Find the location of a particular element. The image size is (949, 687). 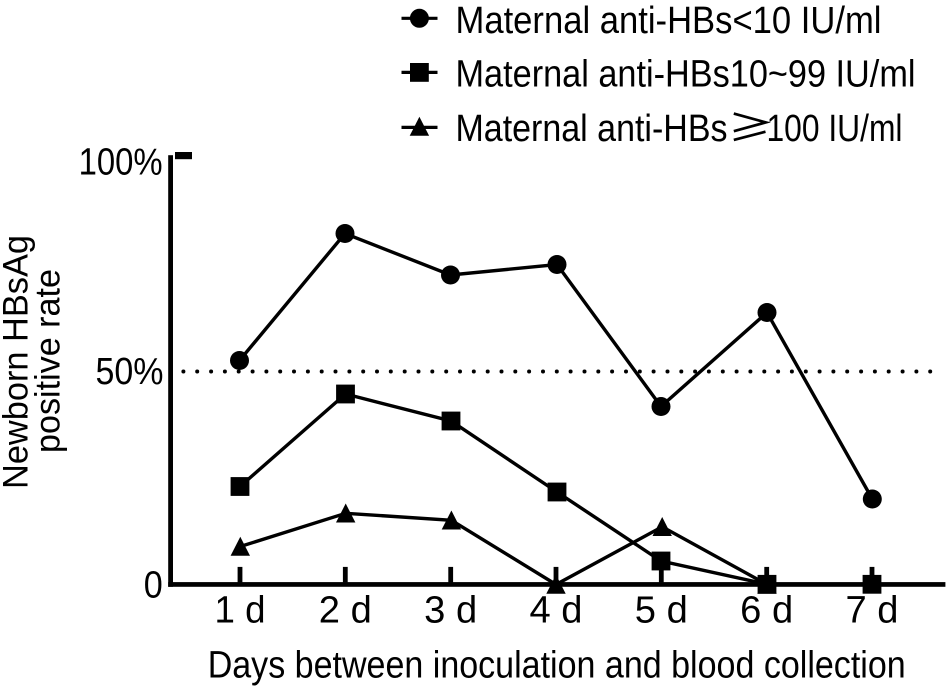

svg-text: 3 d is located at coordinates (450, 611).